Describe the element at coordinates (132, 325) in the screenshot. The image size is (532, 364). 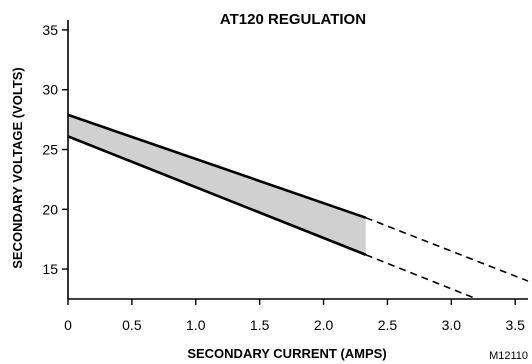
I see `x-tick-label: 0.5` at that location.